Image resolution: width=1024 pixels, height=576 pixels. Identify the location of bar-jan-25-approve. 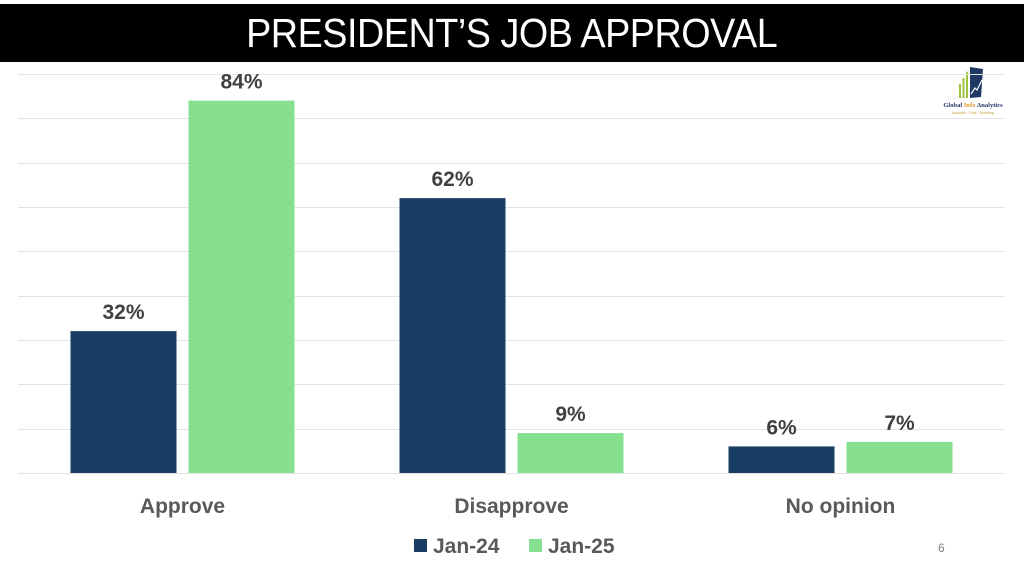
(241, 286).